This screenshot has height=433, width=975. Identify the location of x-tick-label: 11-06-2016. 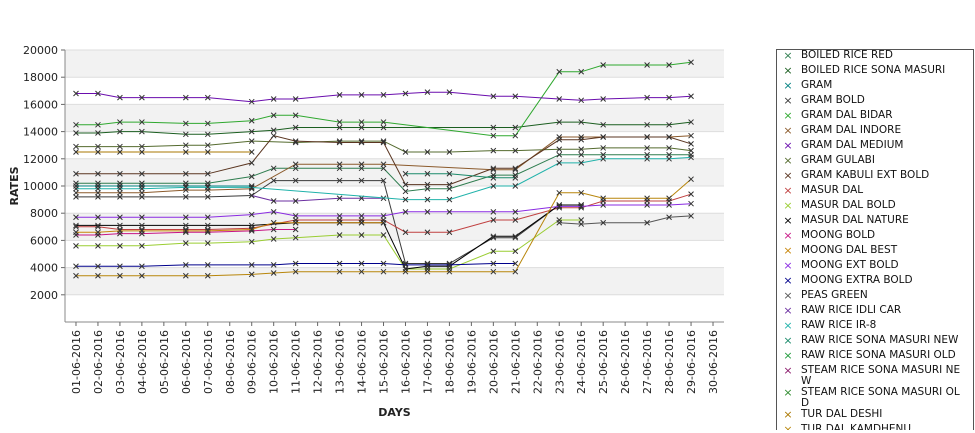
(296, 362).